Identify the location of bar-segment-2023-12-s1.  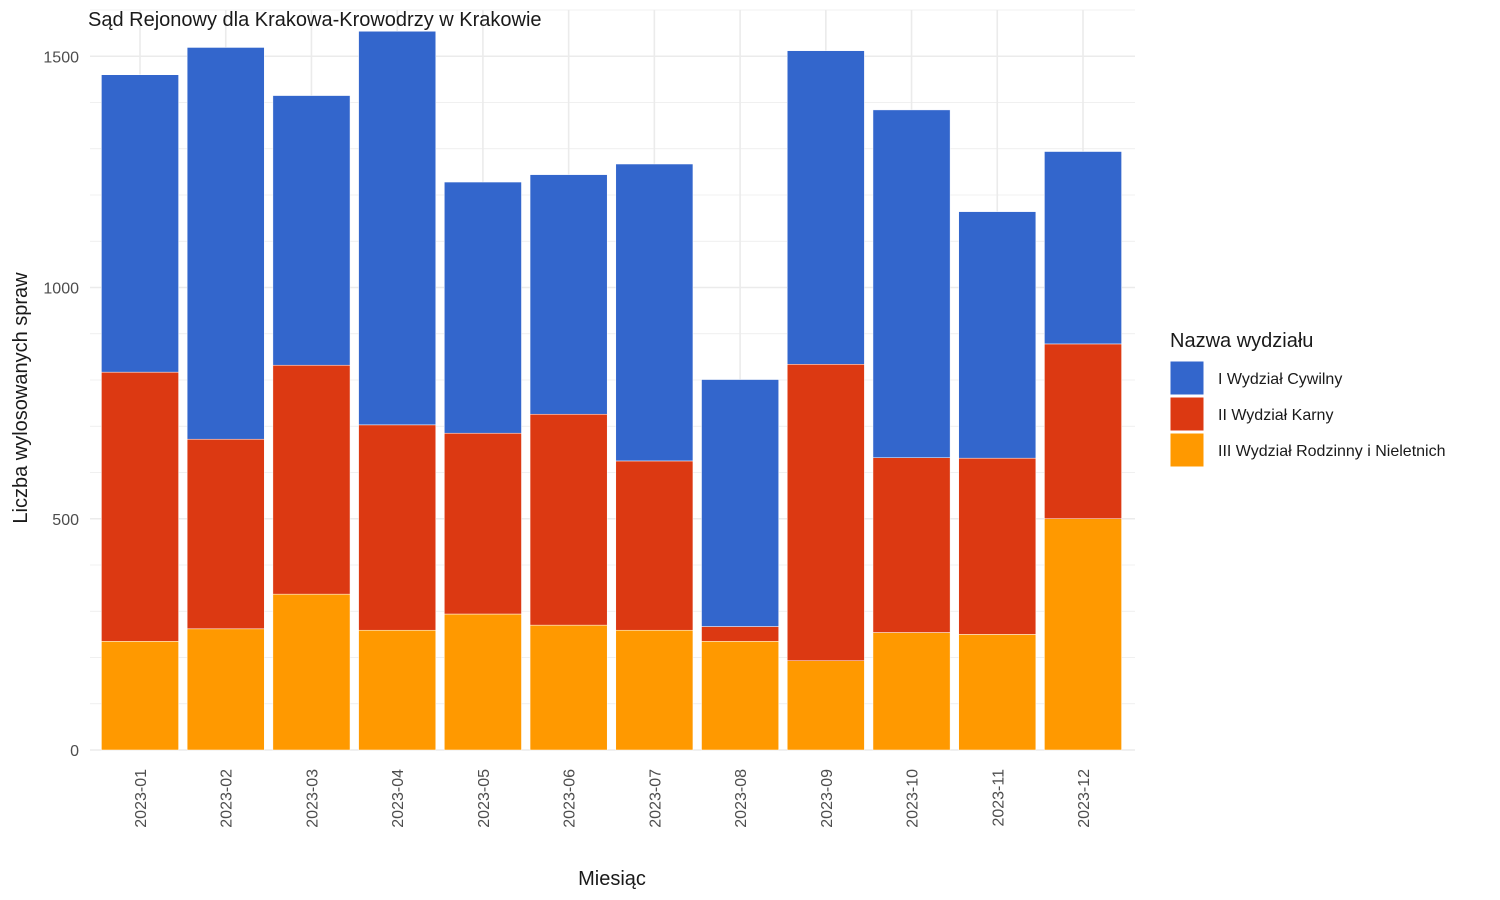
(1083, 431).